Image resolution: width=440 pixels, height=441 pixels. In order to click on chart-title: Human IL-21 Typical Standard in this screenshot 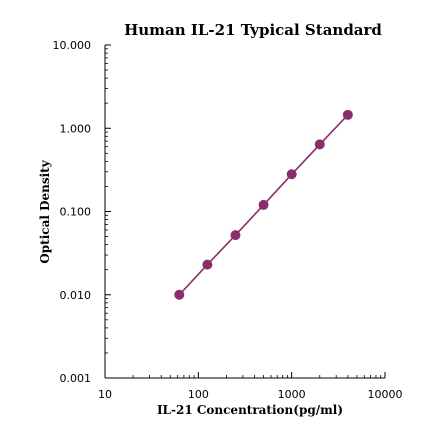, I will do `click(253, 30)`.